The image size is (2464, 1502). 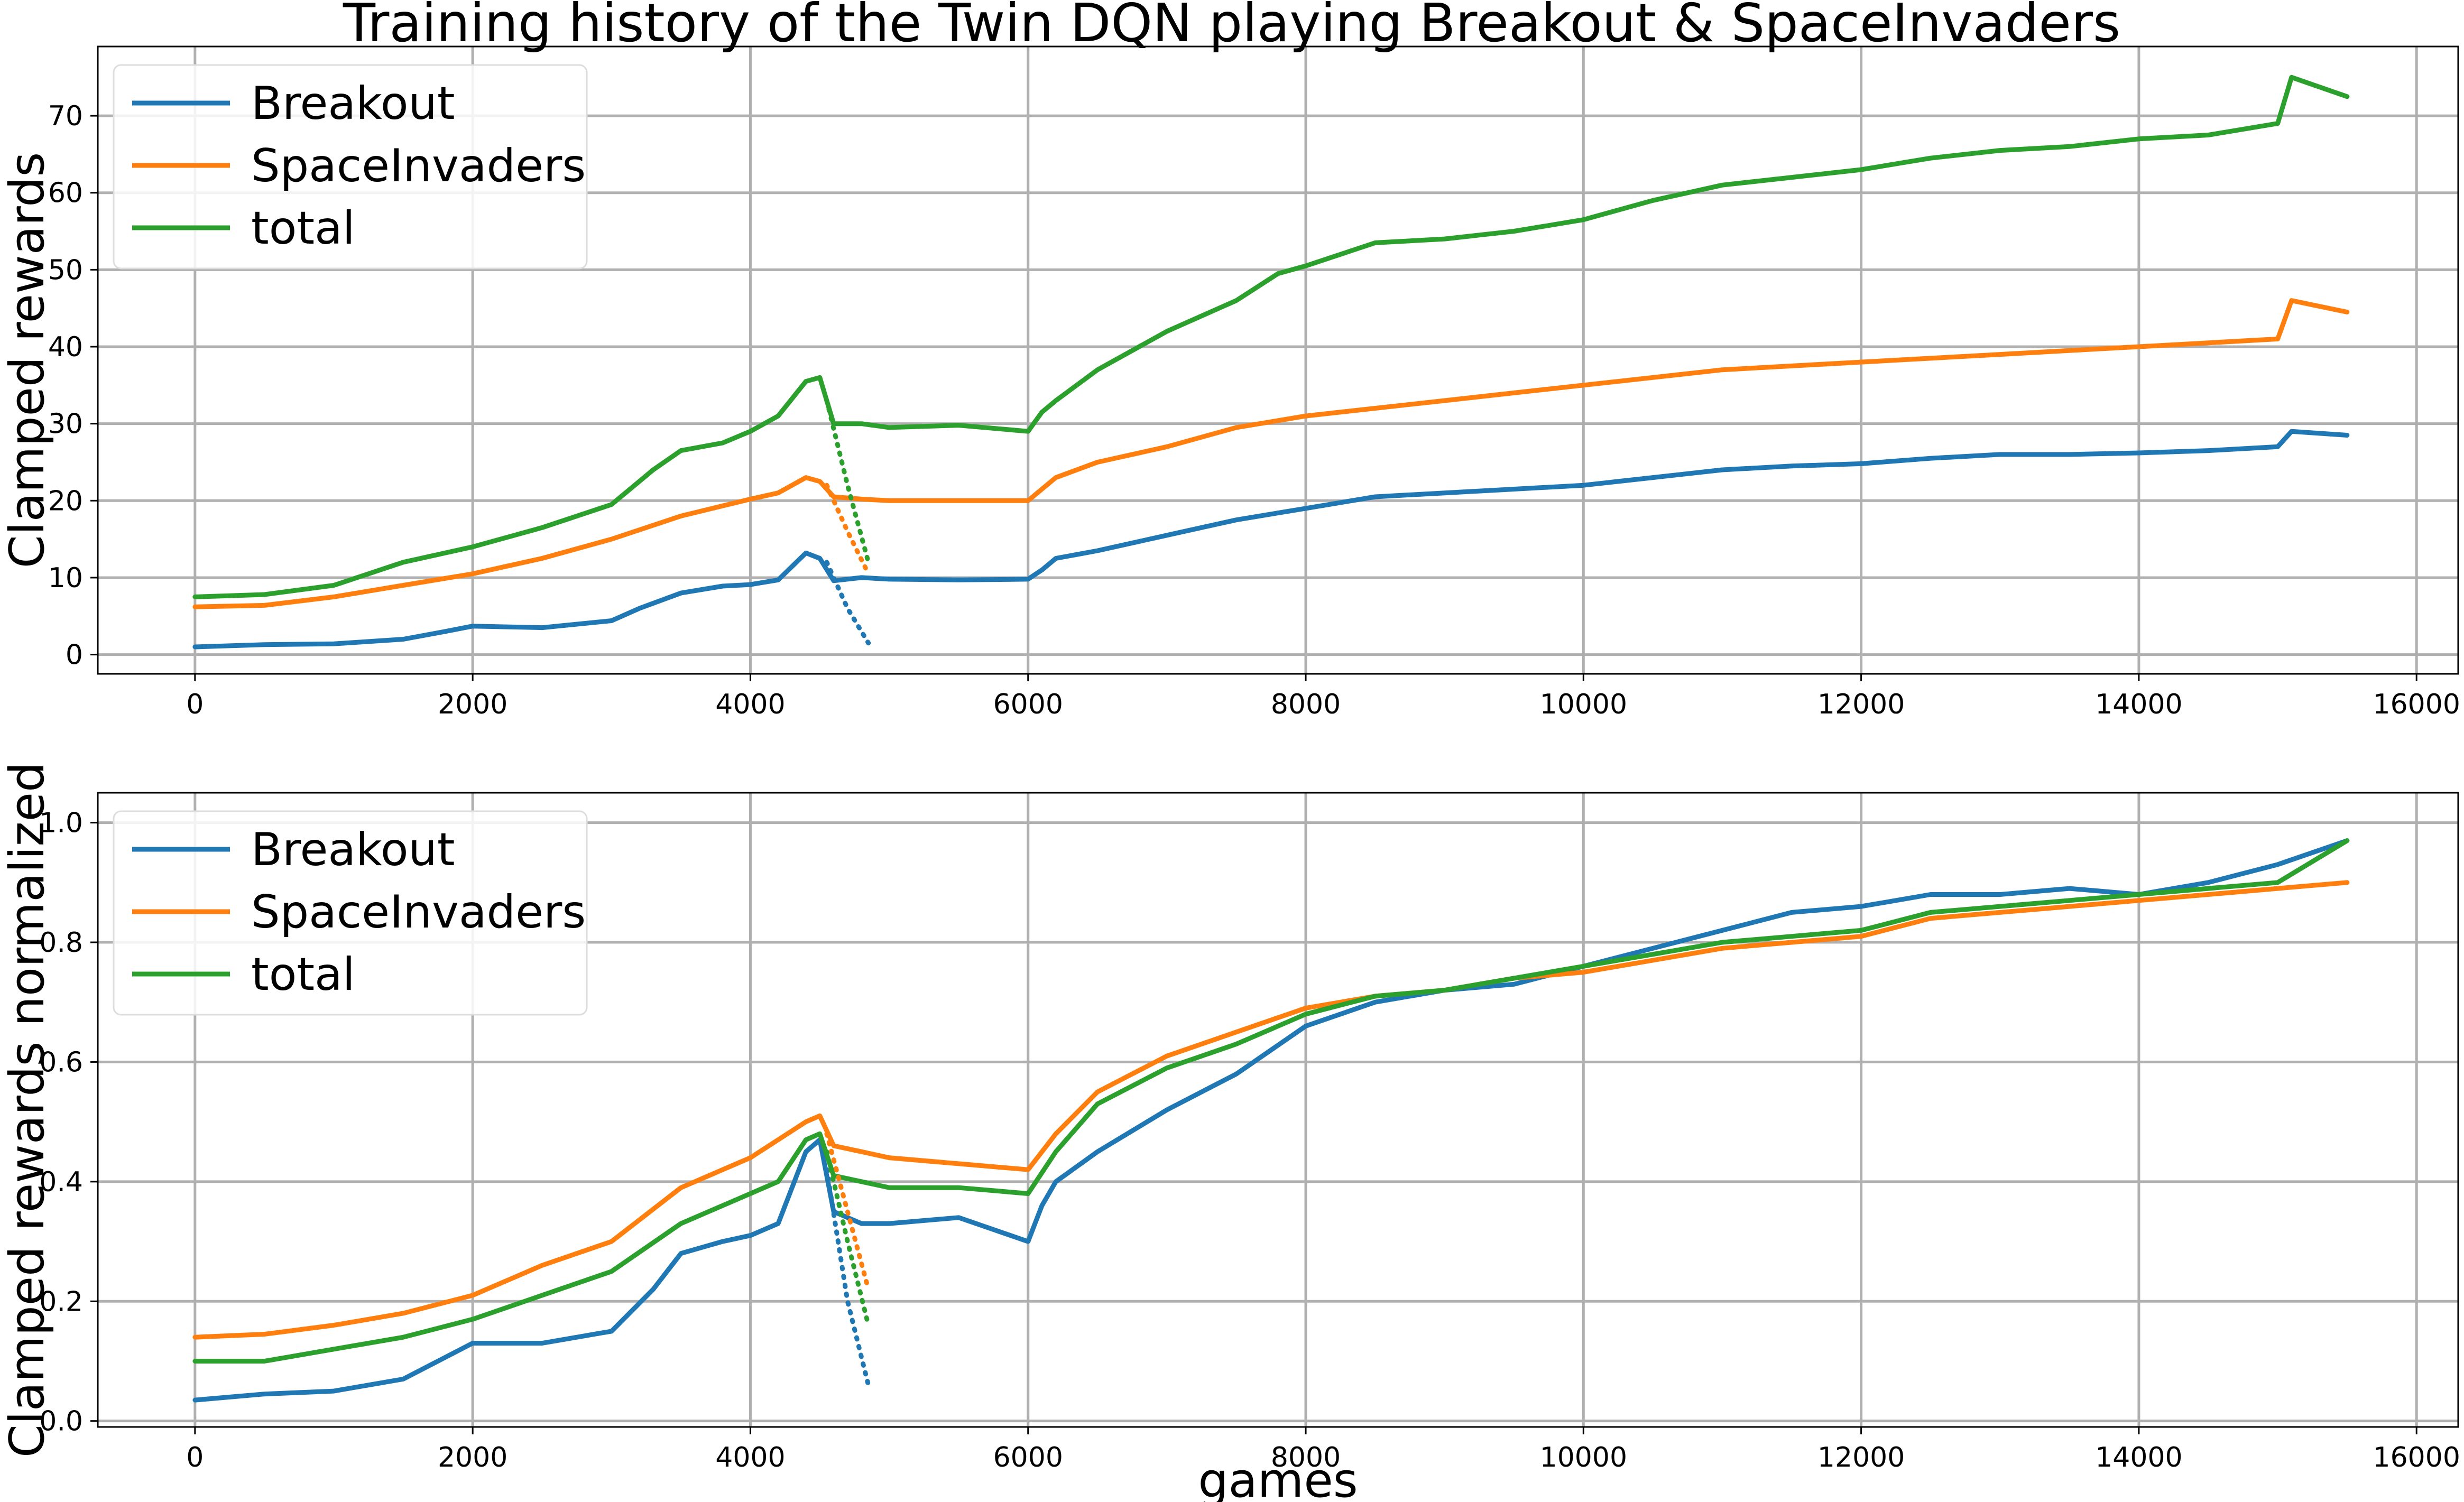 I want to click on y-tick-label: 50, so click(x=65, y=270).